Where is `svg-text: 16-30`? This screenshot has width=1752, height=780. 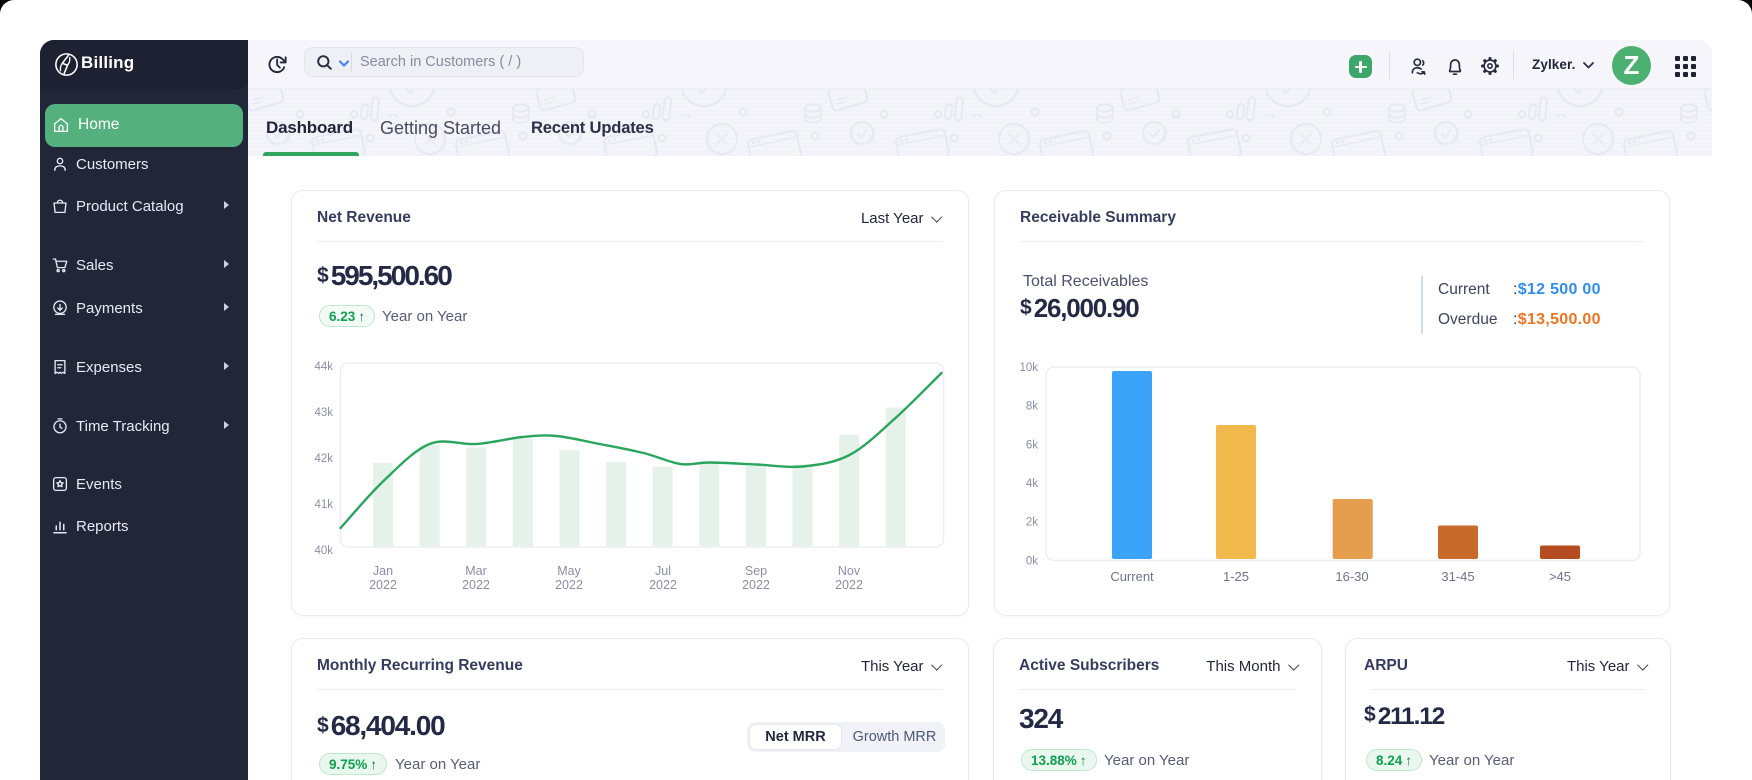 svg-text: 16-30 is located at coordinates (1351, 576).